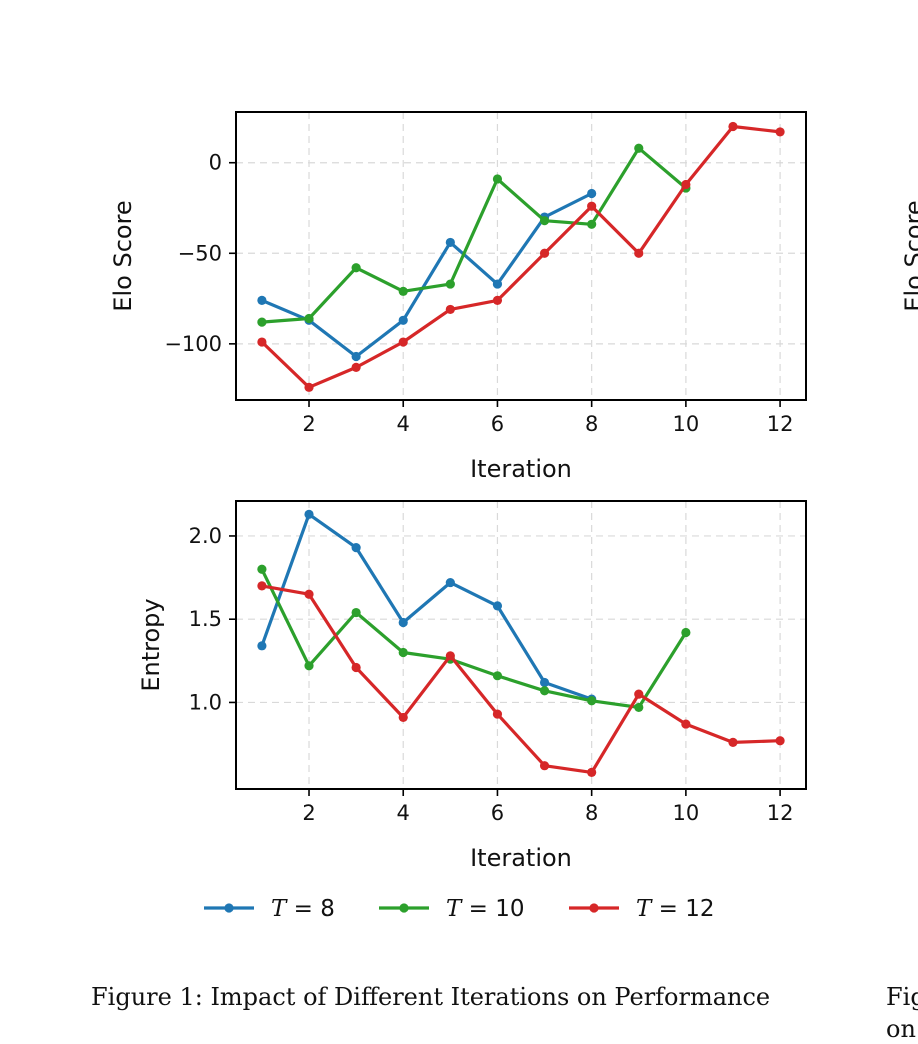 This screenshot has width=918, height=1044. Describe the element at coordinates (193, 344) in the screenshot. I see `y-tick-label: −100` at that location.